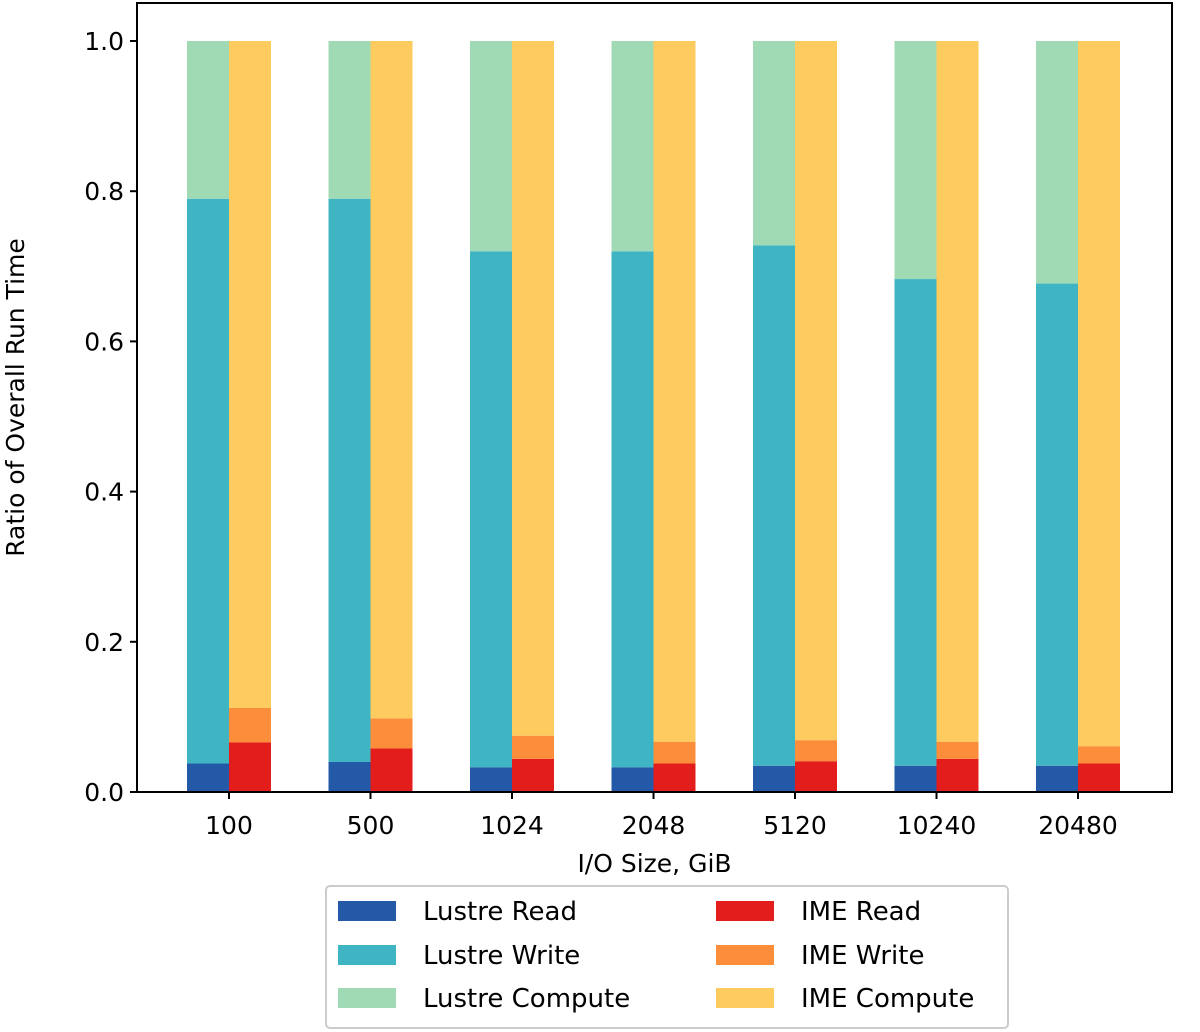  What do you see at coordinates (745, 955) in the screenshot?
I see `legend-swatch-ime-write` at bounding box center [745, 955].